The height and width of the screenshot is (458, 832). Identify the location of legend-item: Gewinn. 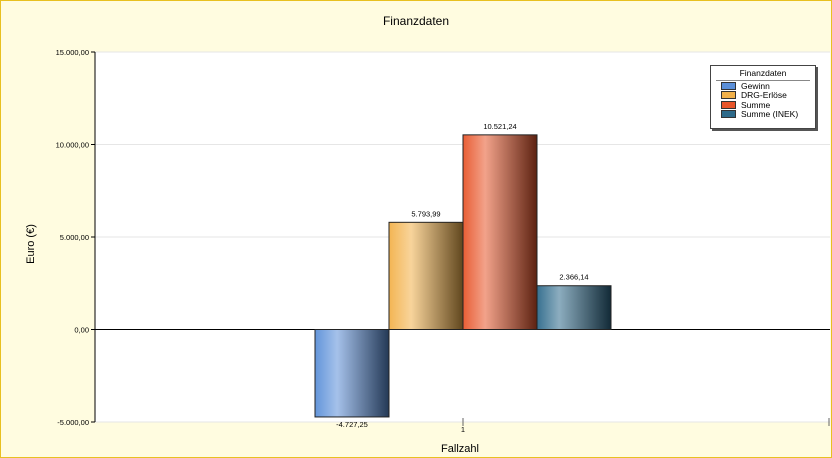
(763, 86).